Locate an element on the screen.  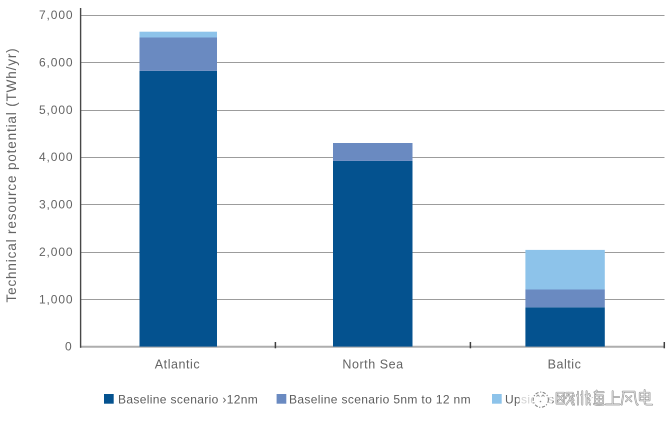
svg-text: 5,000 is located at coordinates (56, 110).